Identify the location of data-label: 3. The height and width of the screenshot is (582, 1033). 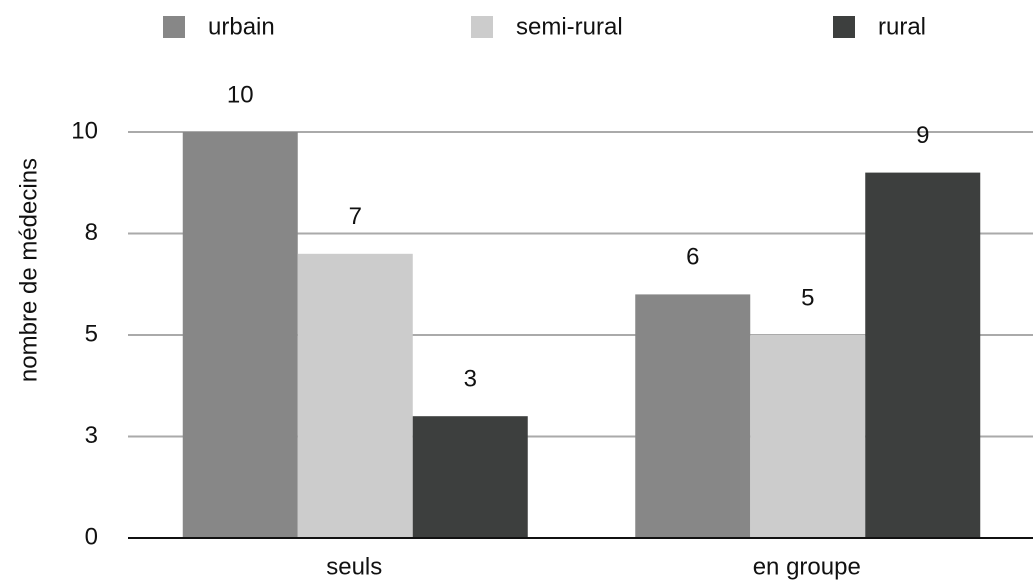
(470, 379).